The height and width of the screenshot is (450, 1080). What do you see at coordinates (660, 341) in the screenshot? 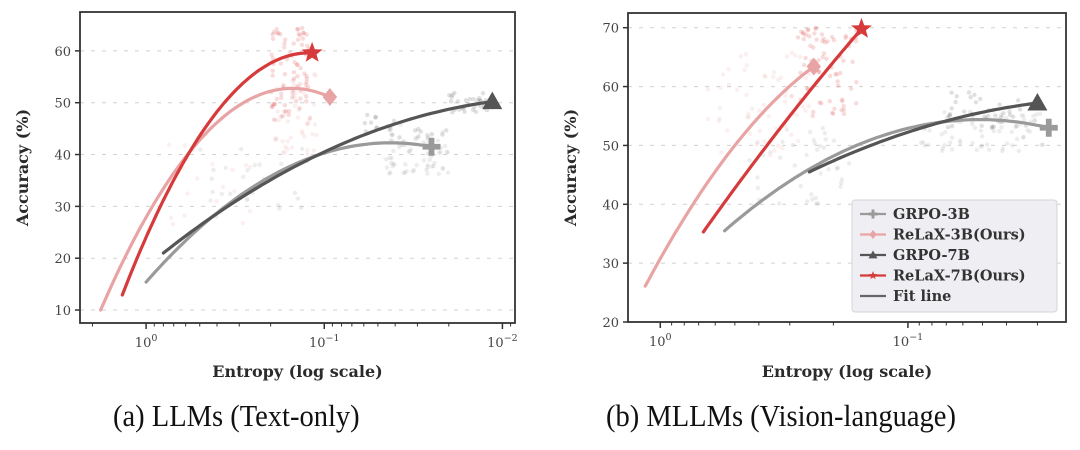
I see `x-tick-label: 10⁰` at bounding box center [660, 341].